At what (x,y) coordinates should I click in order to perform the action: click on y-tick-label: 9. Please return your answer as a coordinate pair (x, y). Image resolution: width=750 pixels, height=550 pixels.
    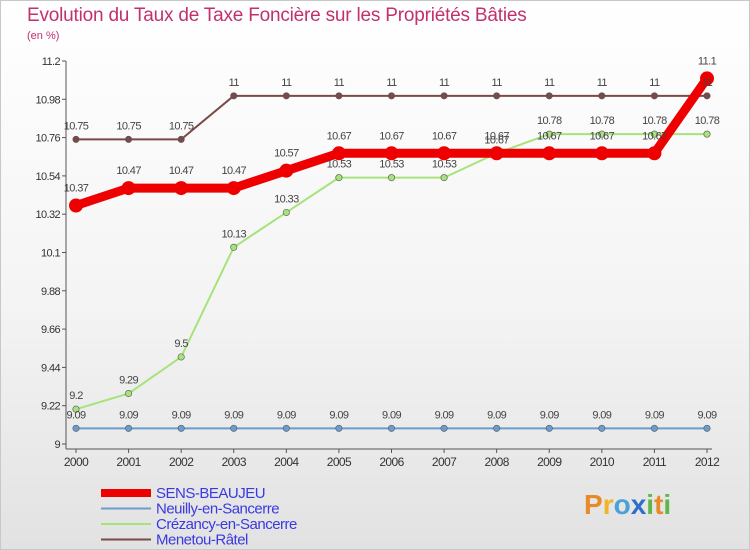
    Looking at the image, I should click on (57, 445).